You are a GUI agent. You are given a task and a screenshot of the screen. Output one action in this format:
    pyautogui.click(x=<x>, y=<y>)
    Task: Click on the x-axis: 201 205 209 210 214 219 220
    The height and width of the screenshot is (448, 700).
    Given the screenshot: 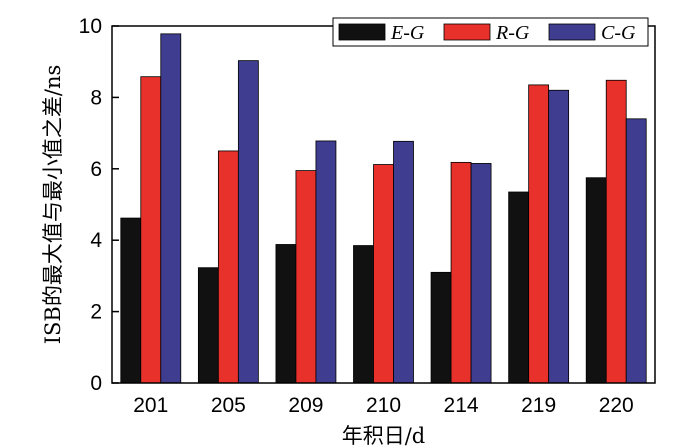 What is the action you would take?
    pyautogui.click(x=383, y=405)
    